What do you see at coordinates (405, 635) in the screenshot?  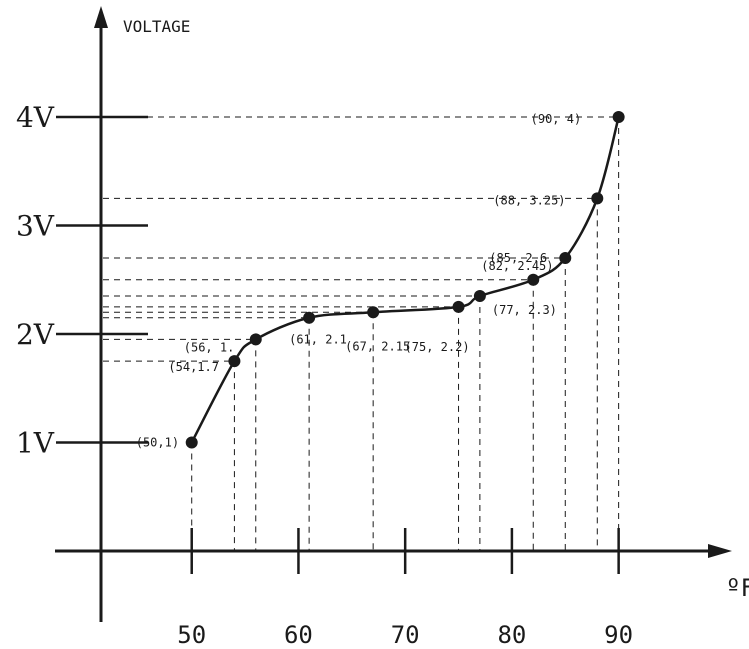 I see `x-tick-label: 70` at bounding box center [405, 635].